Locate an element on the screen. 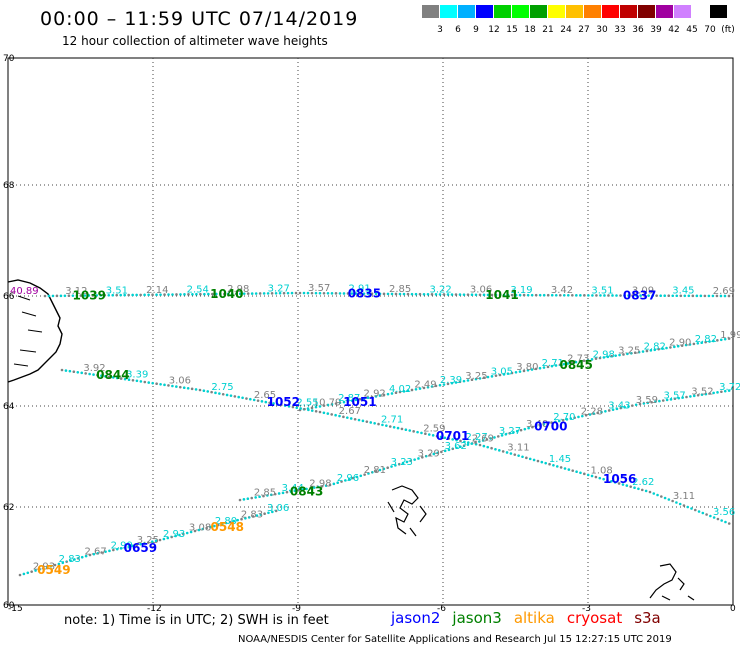 The image size is (740, 650). swh-value: 3.56 is located at coordinates (724, 512).